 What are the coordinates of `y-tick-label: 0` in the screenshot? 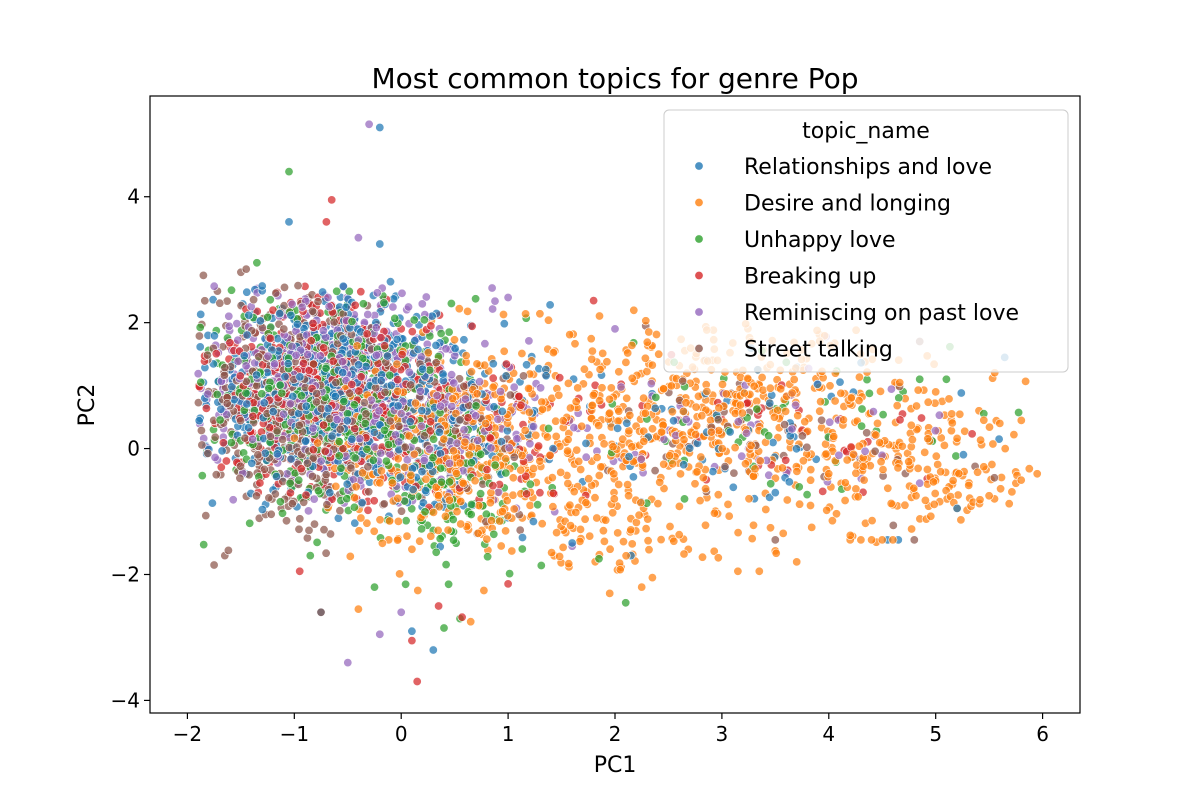 It's located at (133, 449).